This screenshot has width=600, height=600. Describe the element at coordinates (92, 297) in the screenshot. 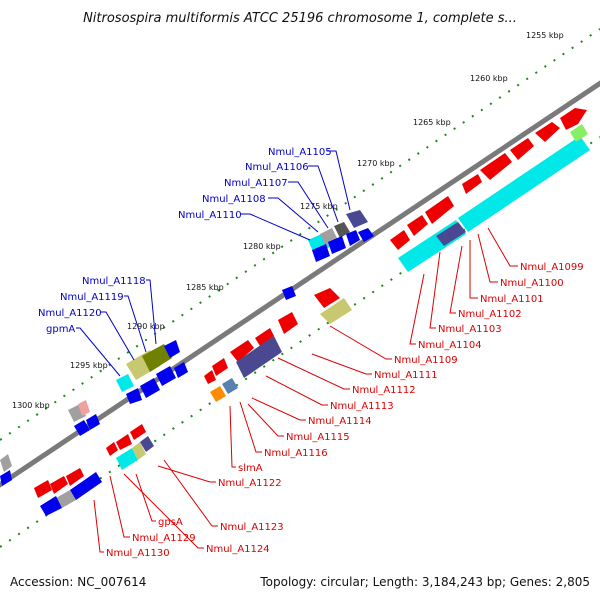

I see `gene-label: Nmul_A1119` at that location.